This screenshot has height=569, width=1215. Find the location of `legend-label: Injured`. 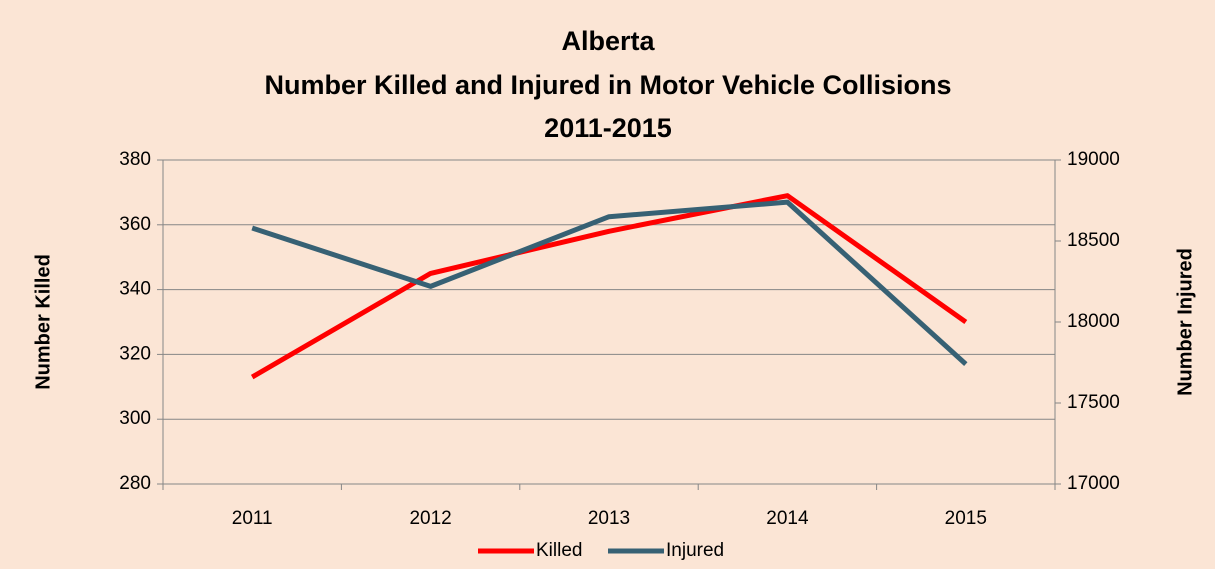

legend-label: Injured is located at coordinates (695, 550).